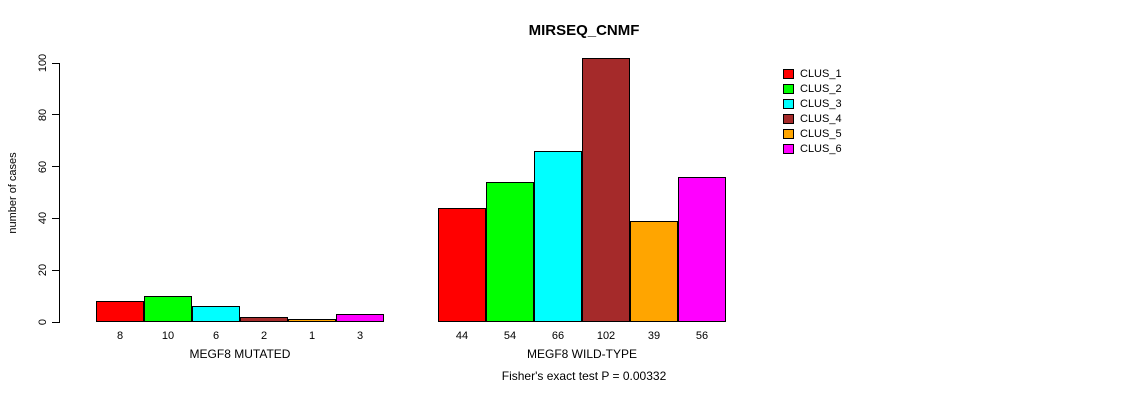 The width and height of the screenshot is (1140, 400). Describe the element at coordinates (821, 103) in the screenshot. I see `legend-item-label: CLUS_3` at that location.